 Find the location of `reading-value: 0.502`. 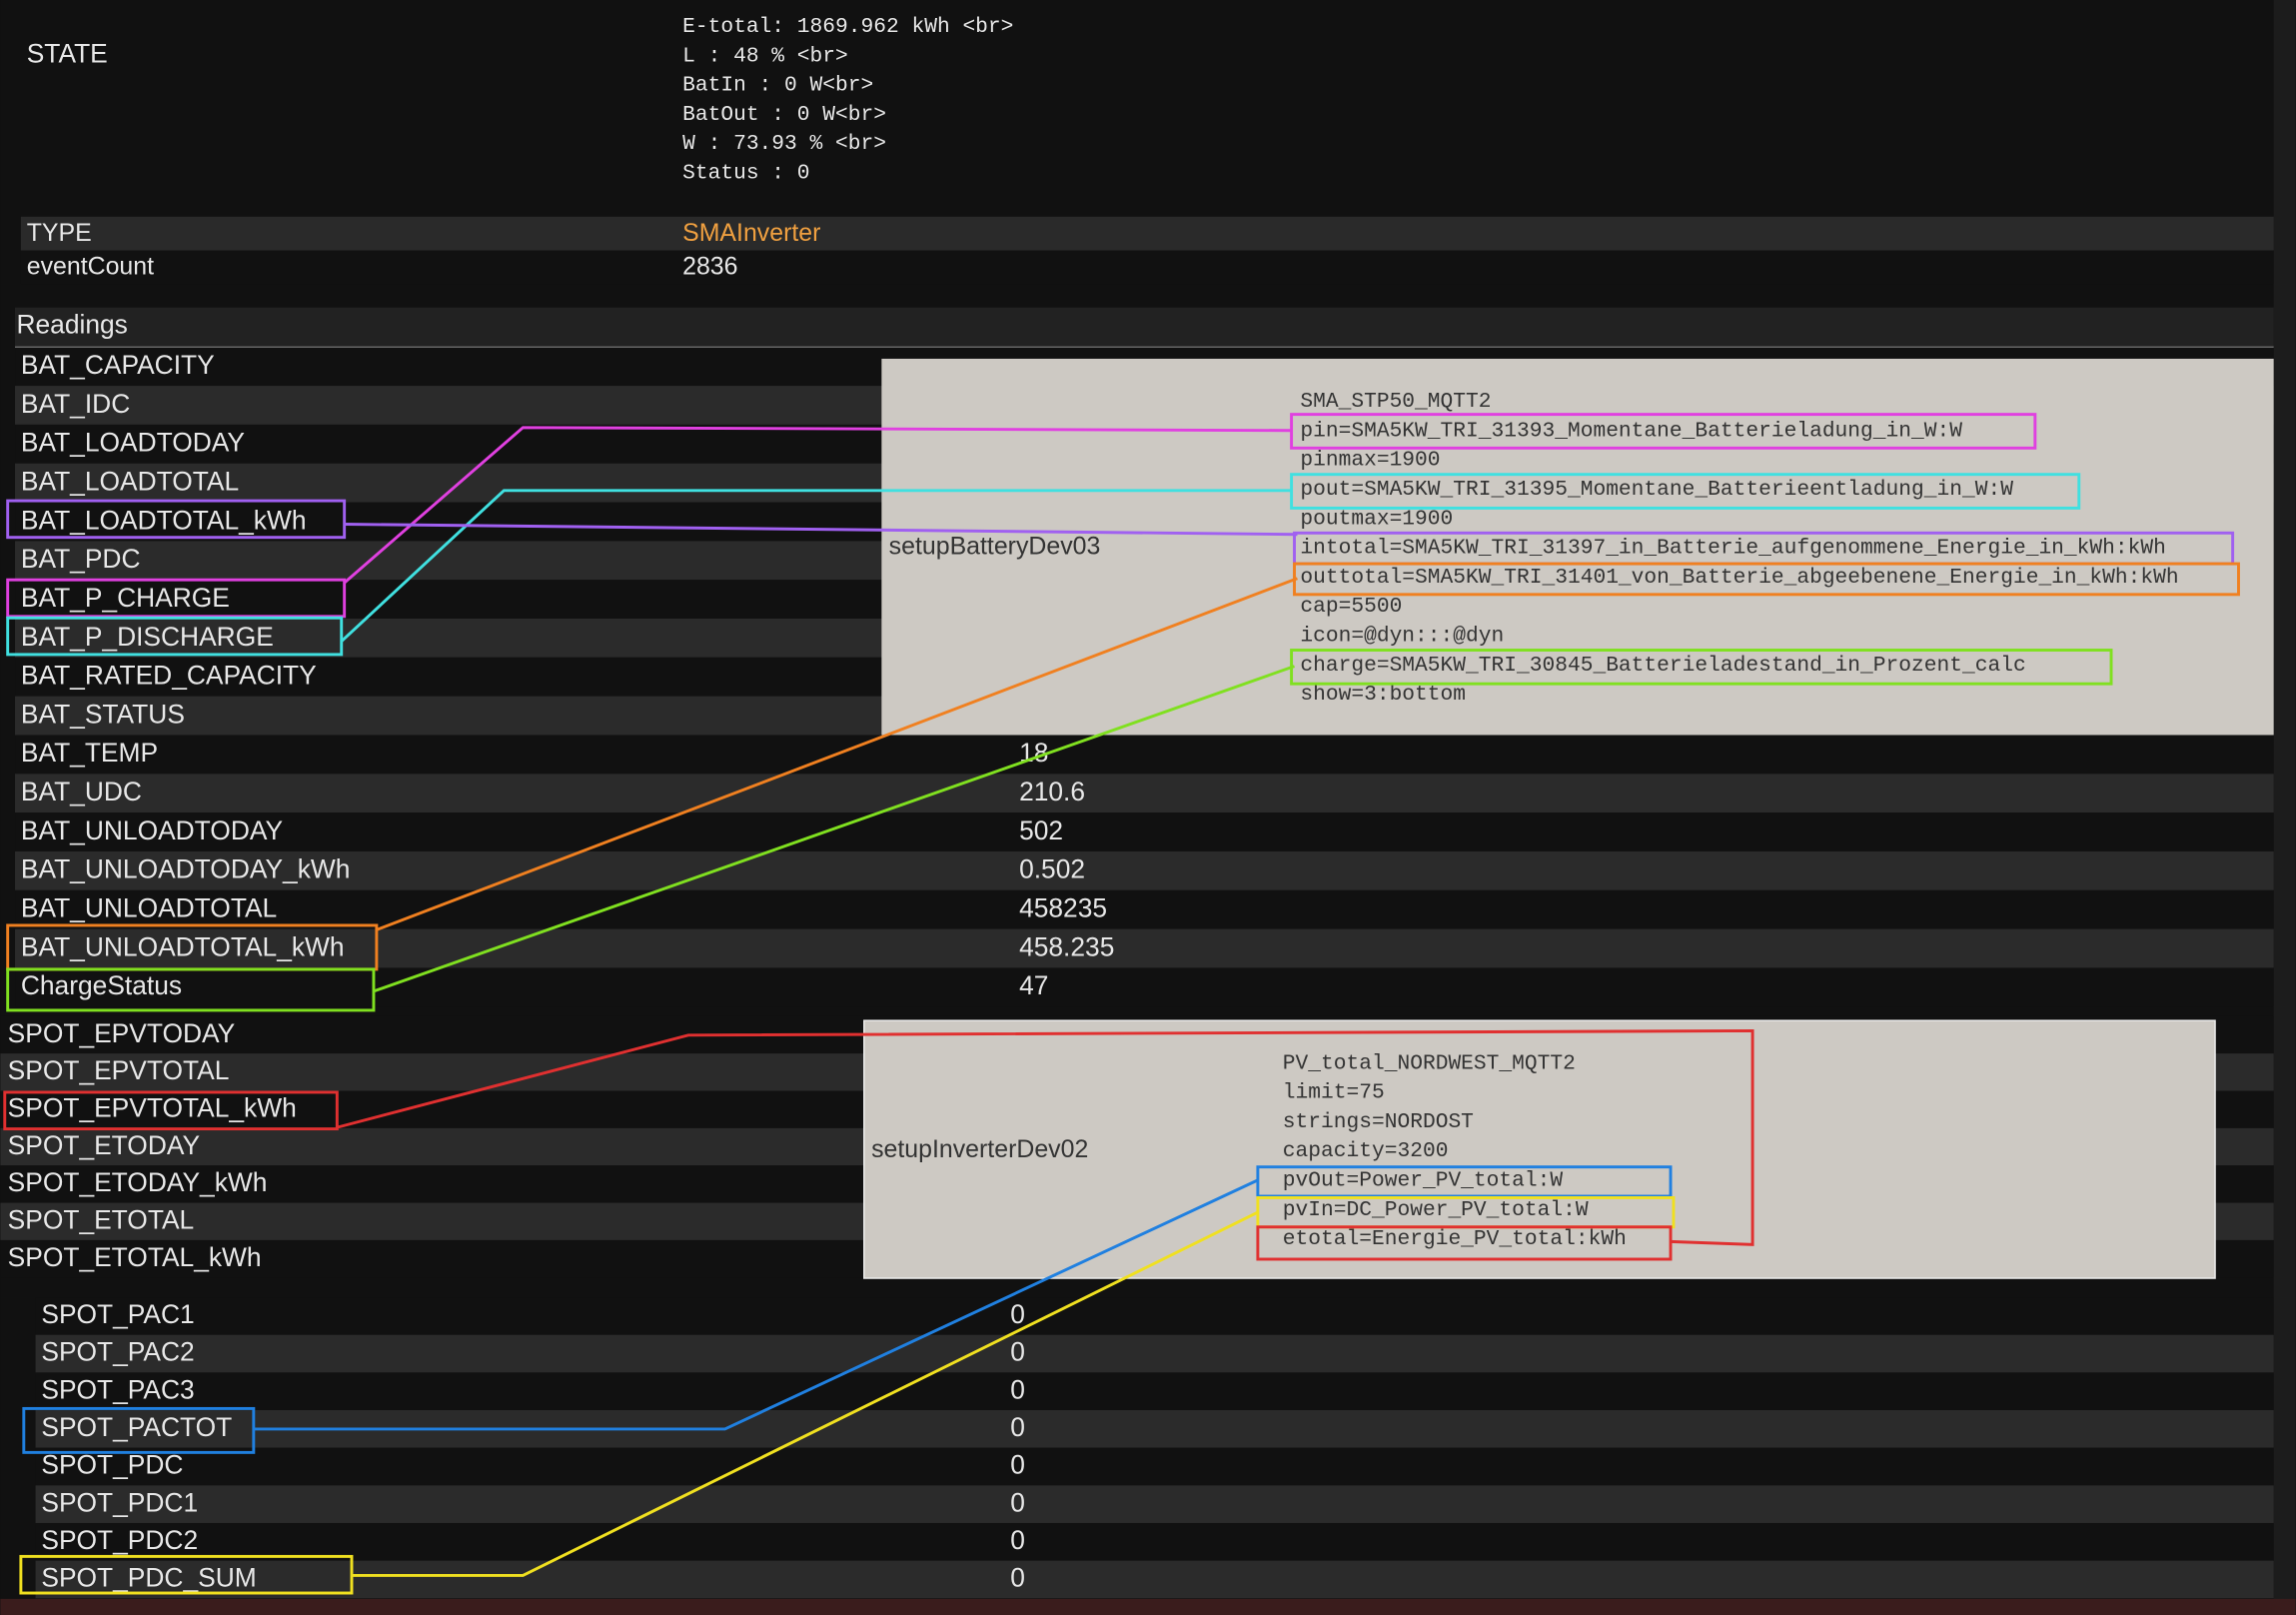

reading-value: 0.502 is located at coordinates (1052, 869).